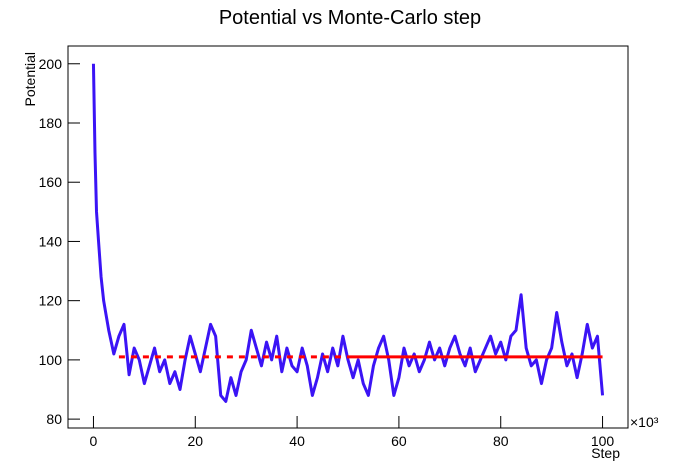  Describe the element at coordinates (51, 64) in the screenshot. I see `y-tick-label: 200` at that location.